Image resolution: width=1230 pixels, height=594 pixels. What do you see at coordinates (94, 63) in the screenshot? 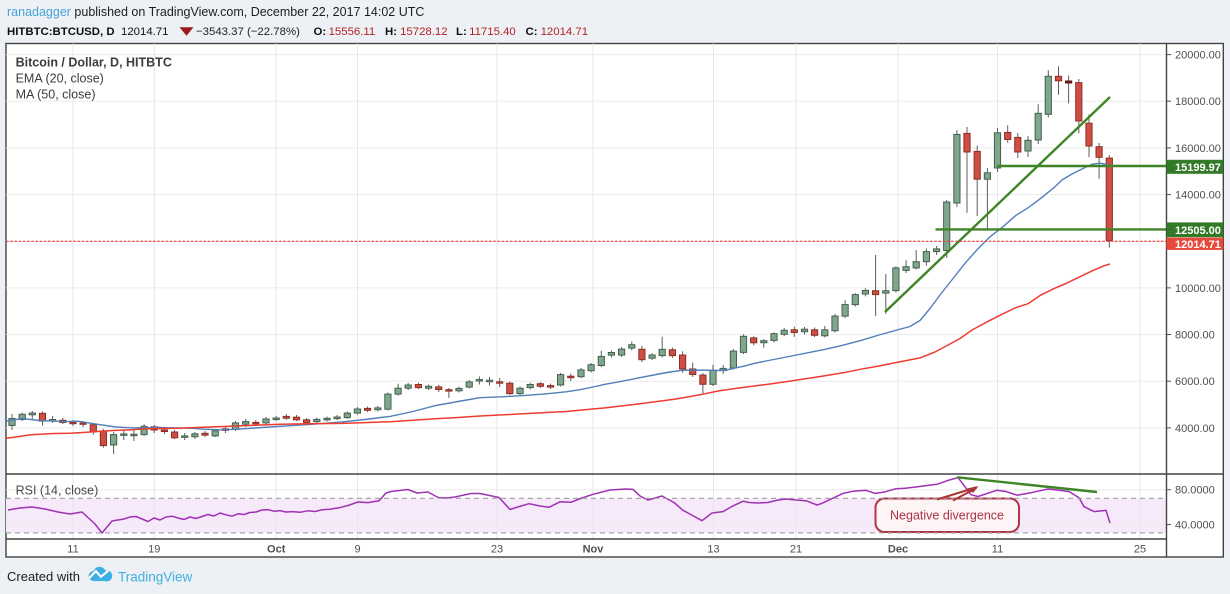
I see `svg-text: Bitcoin / Dollar, D, HITBTC` at bounding box center [94, 63].